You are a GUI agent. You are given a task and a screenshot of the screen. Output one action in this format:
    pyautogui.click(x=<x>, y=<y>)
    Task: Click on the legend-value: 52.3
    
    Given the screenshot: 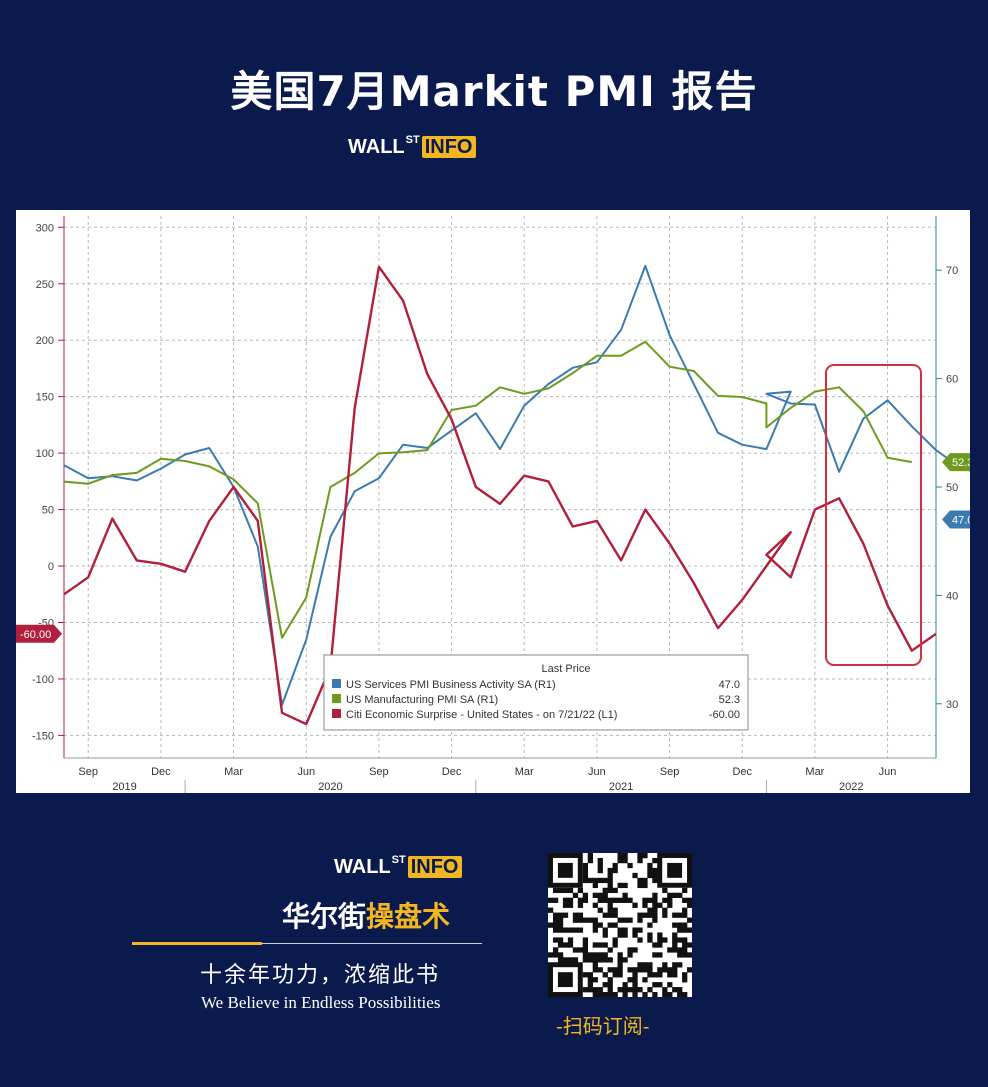 What is the action you would take?
    pyautogui.click(x=729, y=700)
    